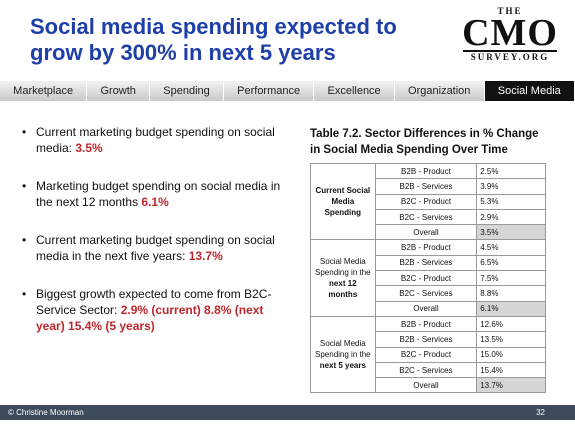 Image resolution: width=575 pixels, height=430 pixels. What do you see at coordinates (89, 148) in the screenshot?
I see `bullet-highlight: 3.5%` at bounding box center [89, 148].